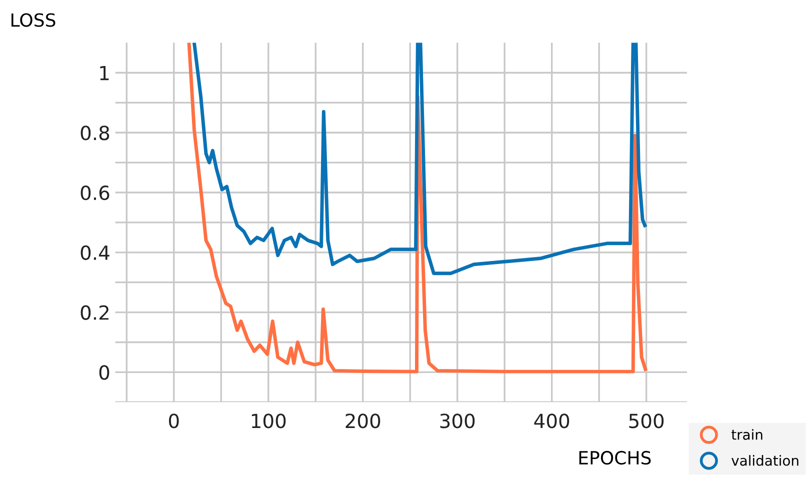  What do you see at coordinates (646, 421) in the screenshot?
I see `x-tick-label: 500` at bounding box center [646, 421].